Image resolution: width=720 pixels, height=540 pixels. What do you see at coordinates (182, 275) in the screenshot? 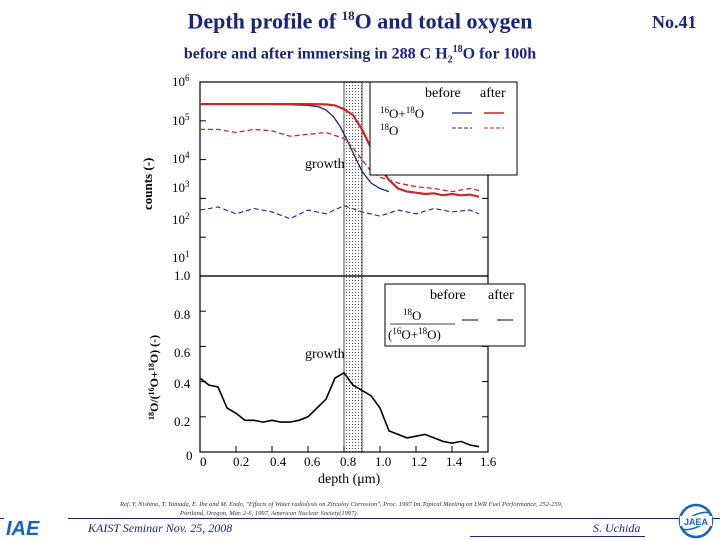
I see `bottom-ytick-label-1-0: 1.0` at bounding box center [182, 275].